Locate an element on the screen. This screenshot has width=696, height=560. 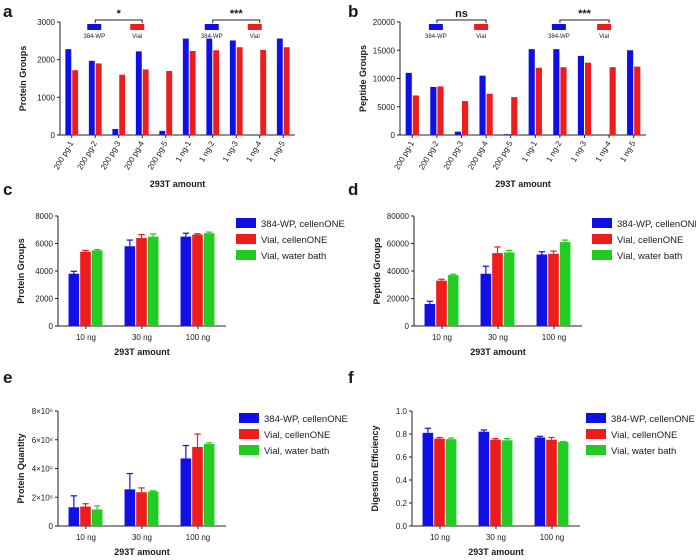
y-tick-label: 40000 is located at coordinates (398, 271).